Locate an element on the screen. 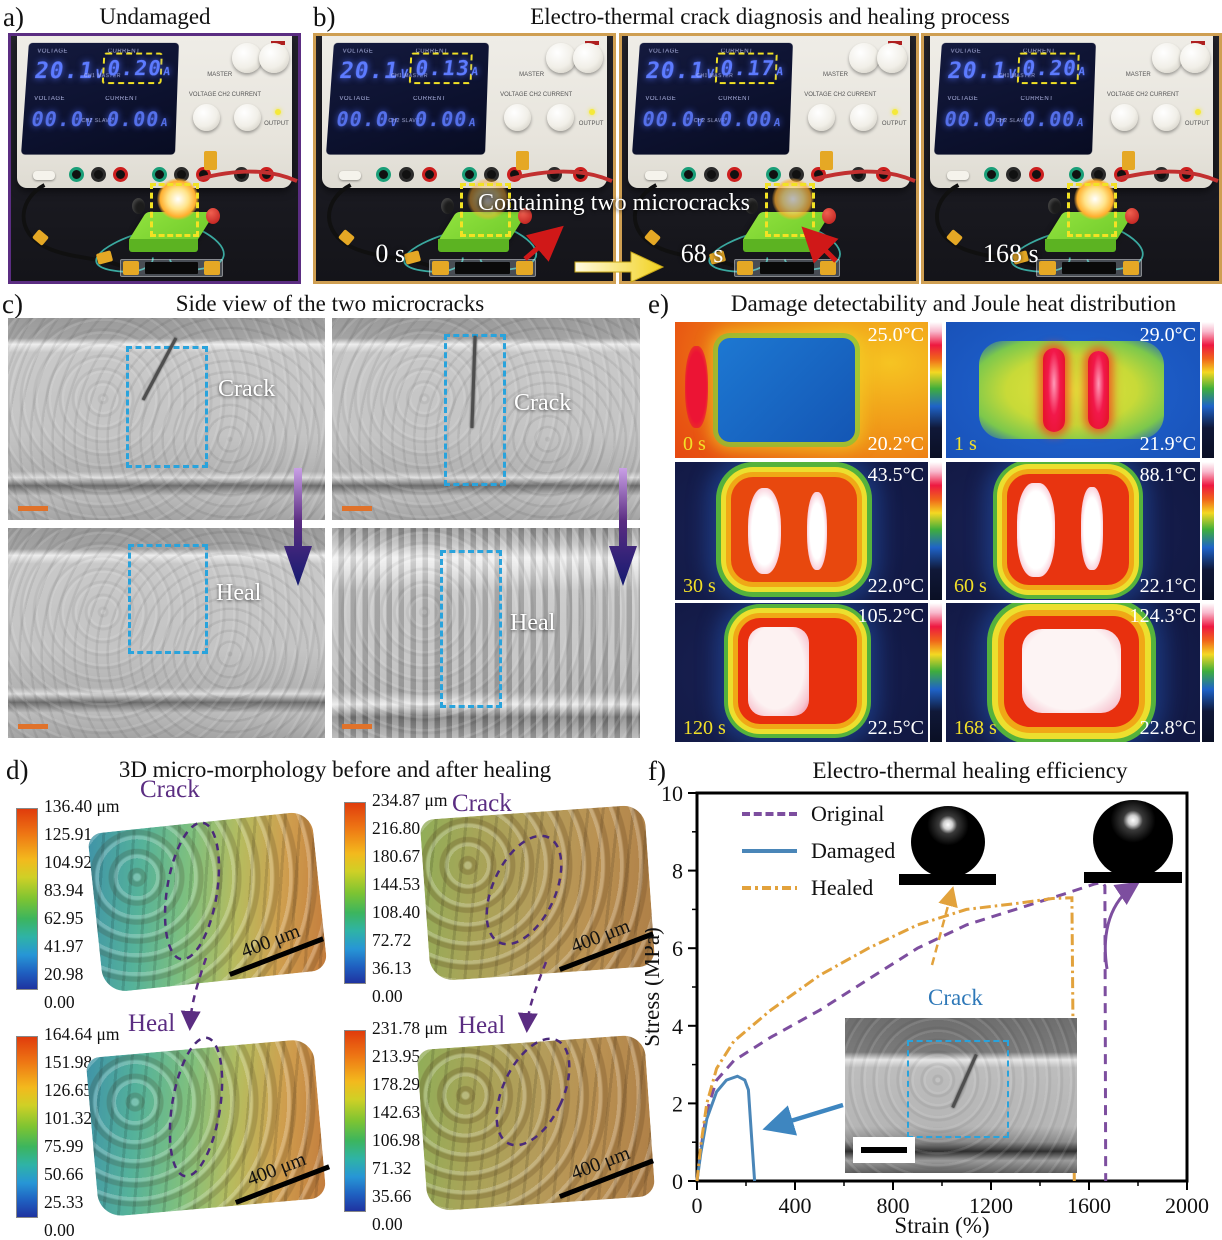  yellow-progress-arrow is located at coordinates (619, 267).